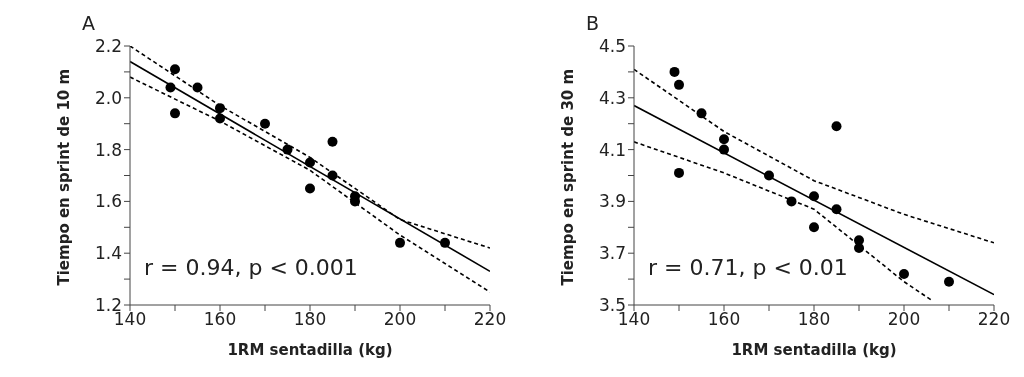  I want to click on y-tick-label: 1.8, so click(108, 149).